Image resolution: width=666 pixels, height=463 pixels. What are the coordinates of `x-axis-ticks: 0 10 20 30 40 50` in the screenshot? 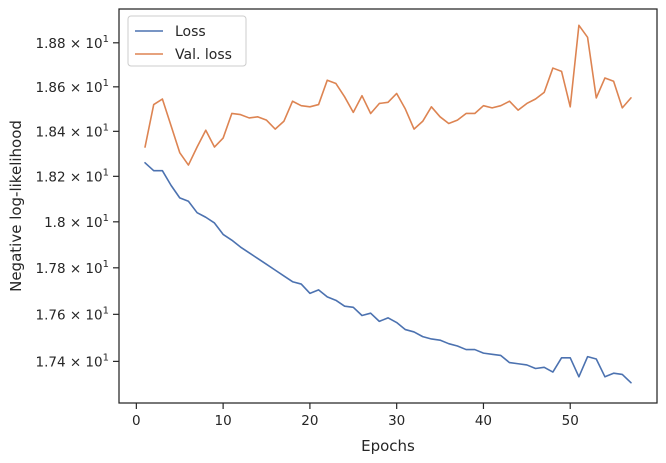 It's located at (355, 416).